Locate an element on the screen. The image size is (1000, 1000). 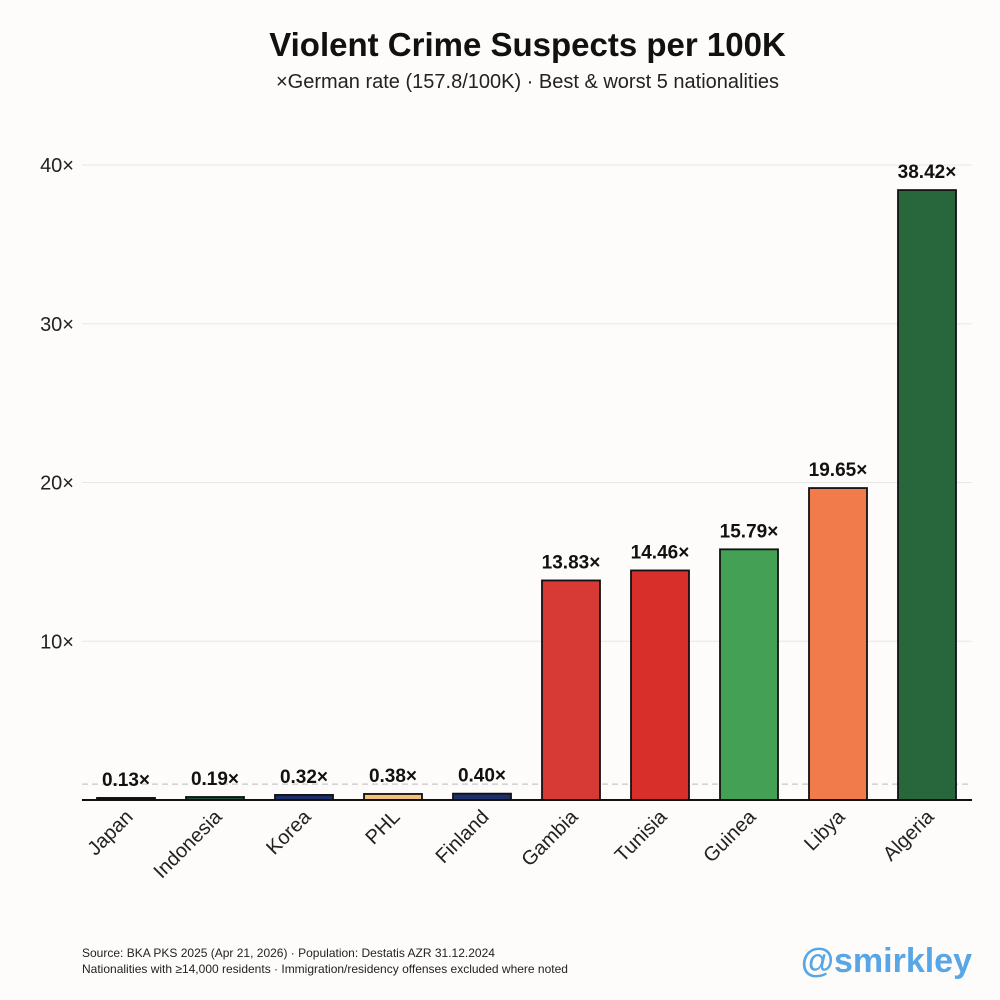
x-tick-label: Libya is located at coordinates (825, 830).